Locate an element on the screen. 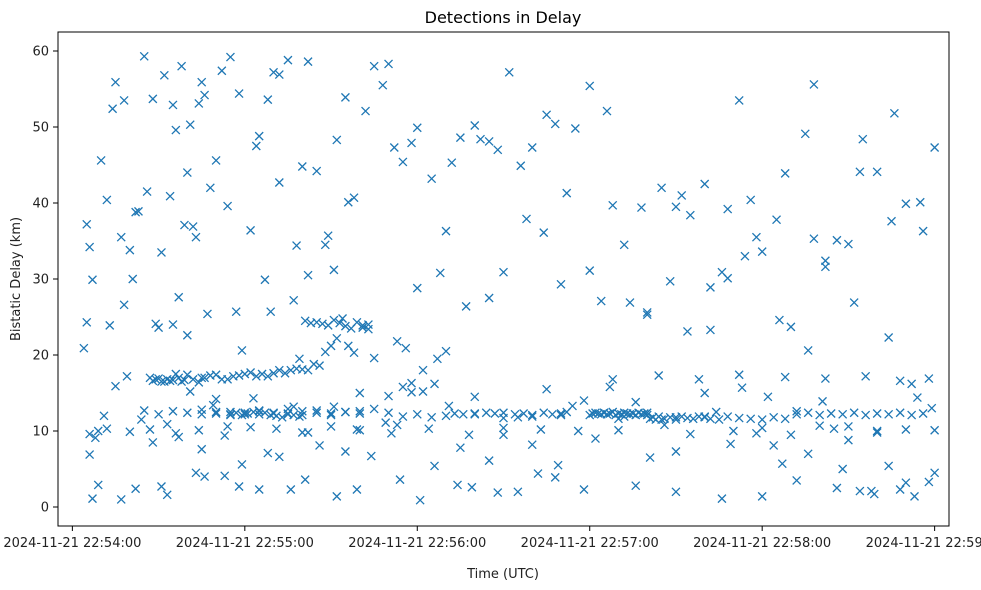  x-tick-label: 2024-11-21 22:54:00 is located at coordinates (72, 543).